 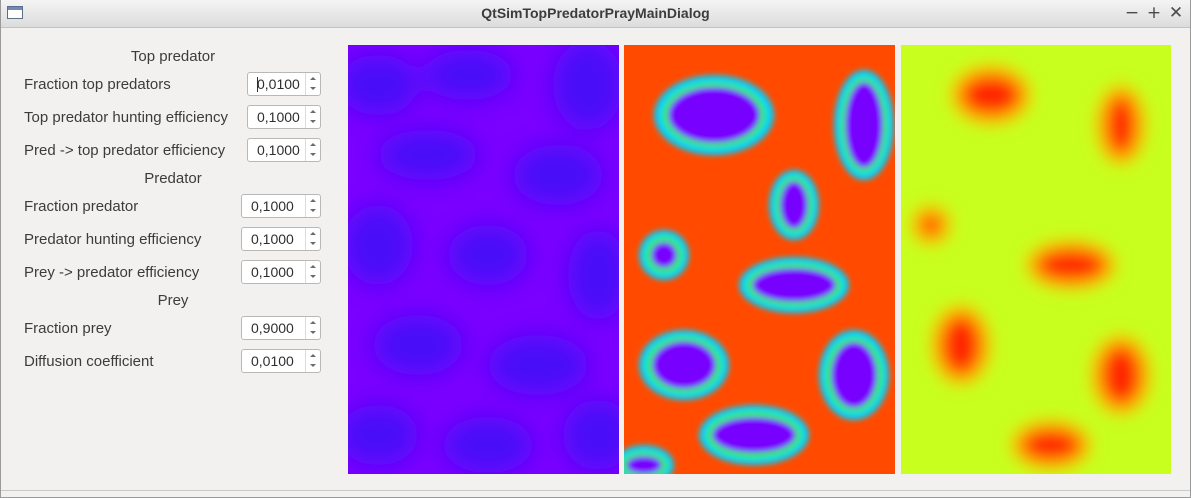 What do you see at coordinates (1176, 13) in the screenshot?
I see `close-icon: ✕` at bounding box center [1176, 13].